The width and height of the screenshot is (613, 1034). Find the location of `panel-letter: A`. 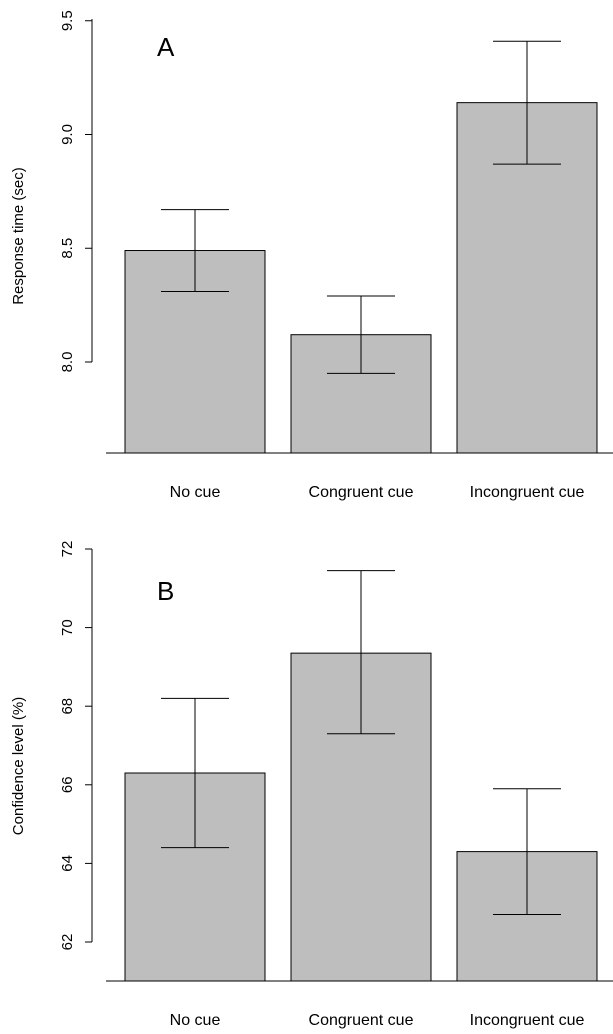

panel-letter: A is located at coordinates (166, 47).